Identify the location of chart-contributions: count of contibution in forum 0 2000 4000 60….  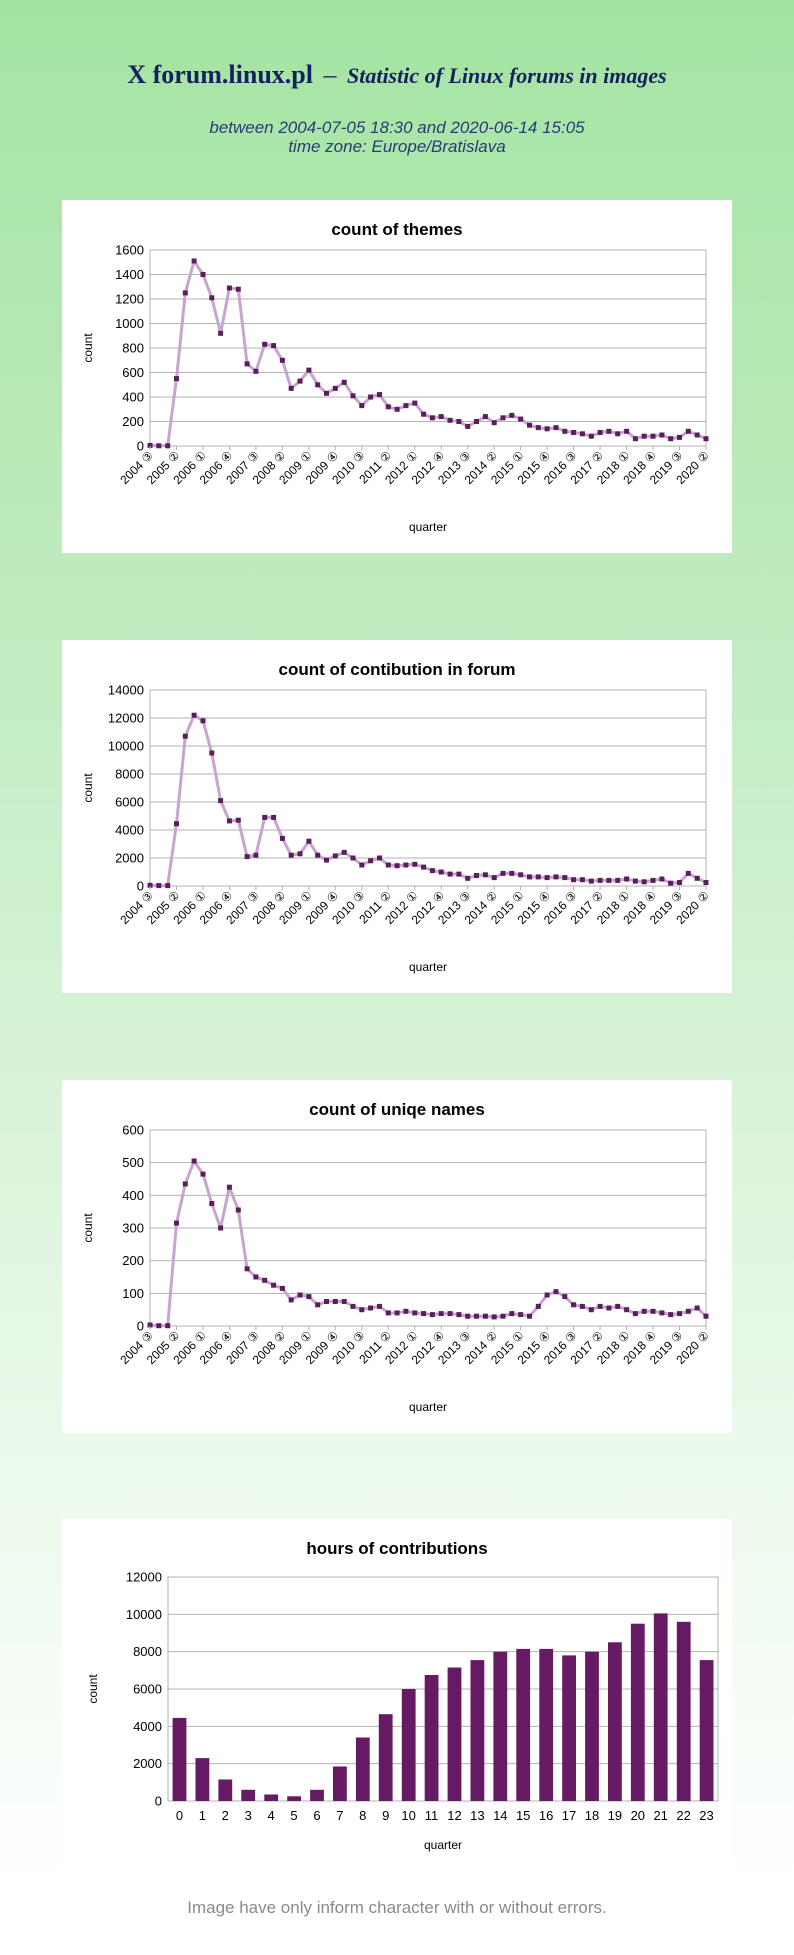
(396, 817).